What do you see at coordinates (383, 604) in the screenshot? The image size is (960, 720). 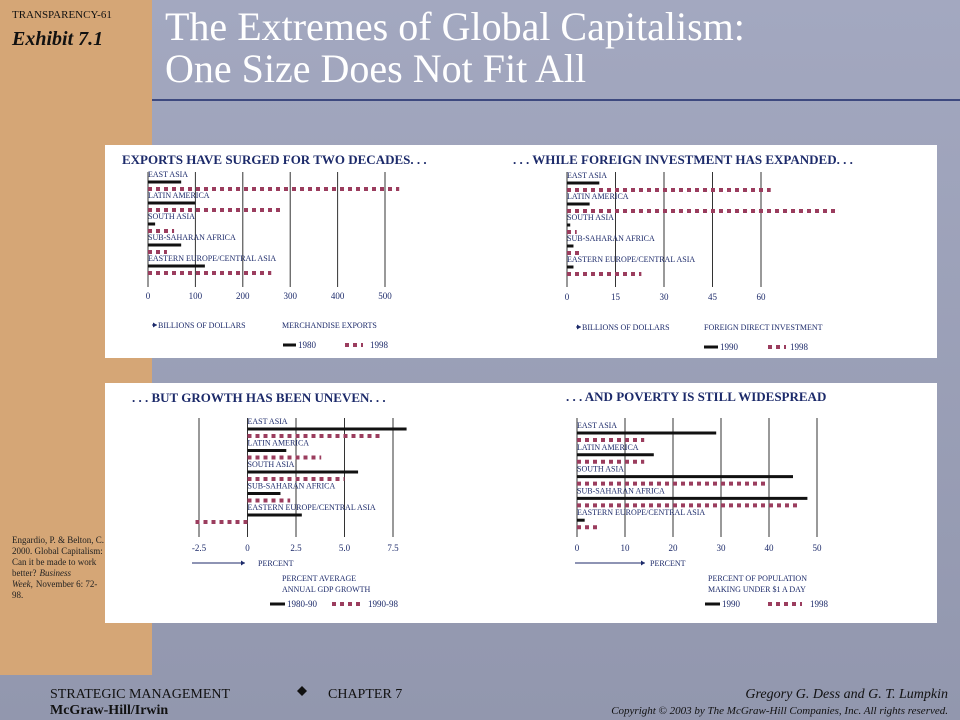 I see `legend-label: 1990-98` at bounding box center [383, 604].